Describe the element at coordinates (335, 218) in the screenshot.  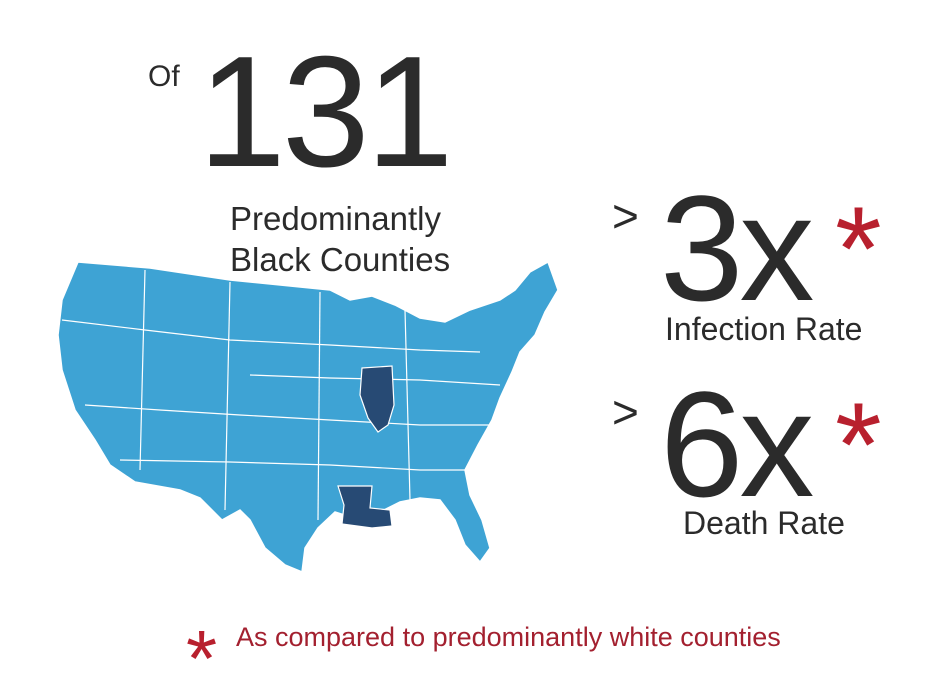
I see `headline-caption: Predominantly` at that location.